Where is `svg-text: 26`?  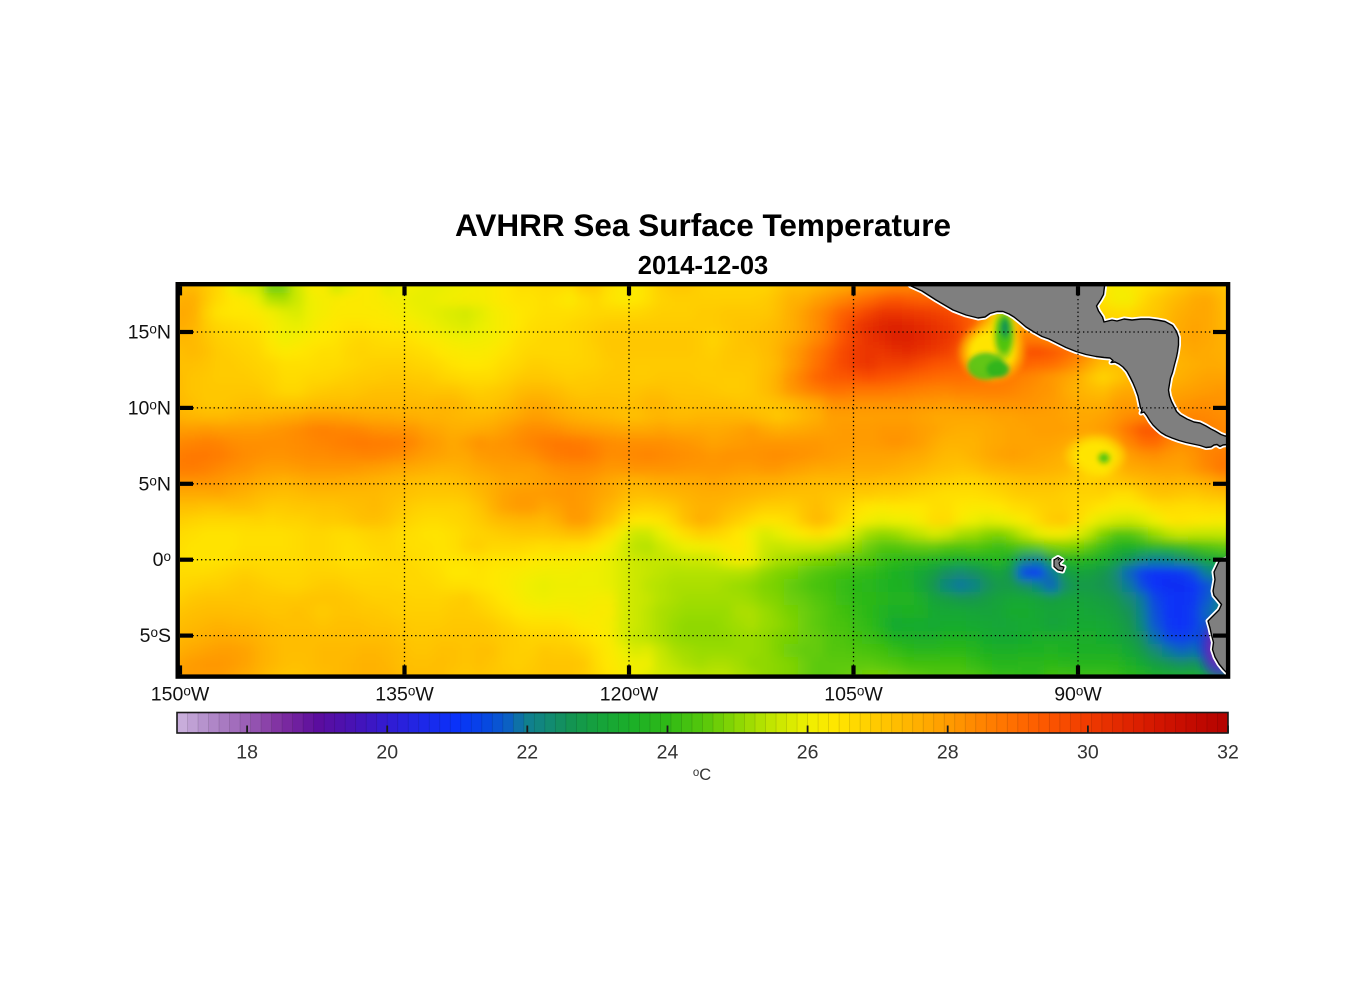 svg-text: 26 is located at coordinates (808, 753).